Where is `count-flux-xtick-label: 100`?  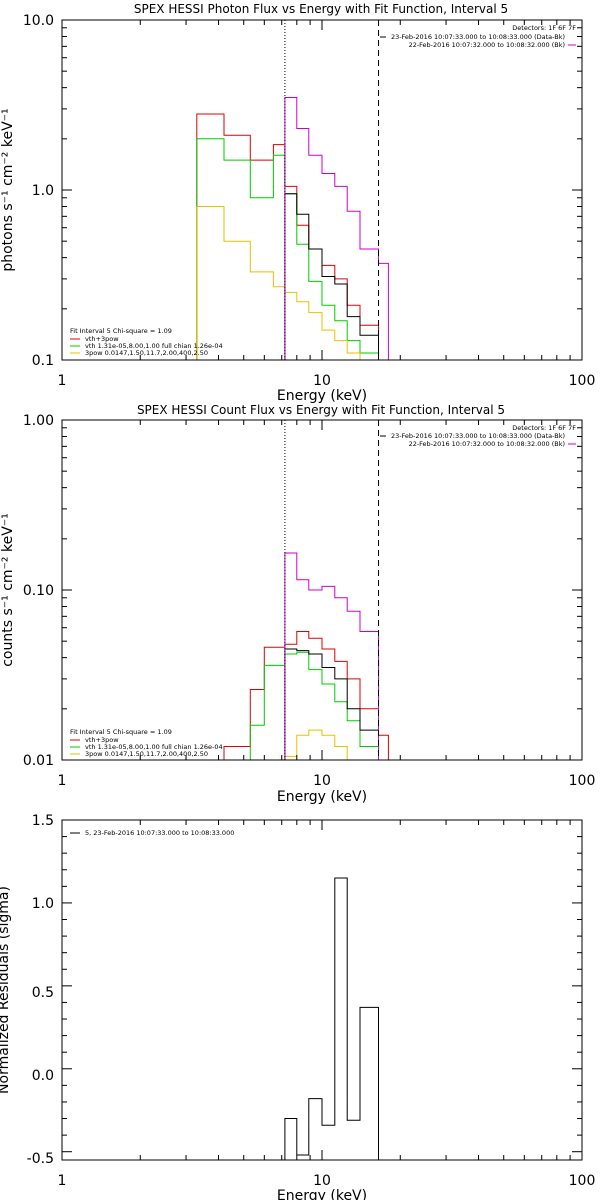 count-flux-xtick-label: 100 is located at coordinates (582, 781).